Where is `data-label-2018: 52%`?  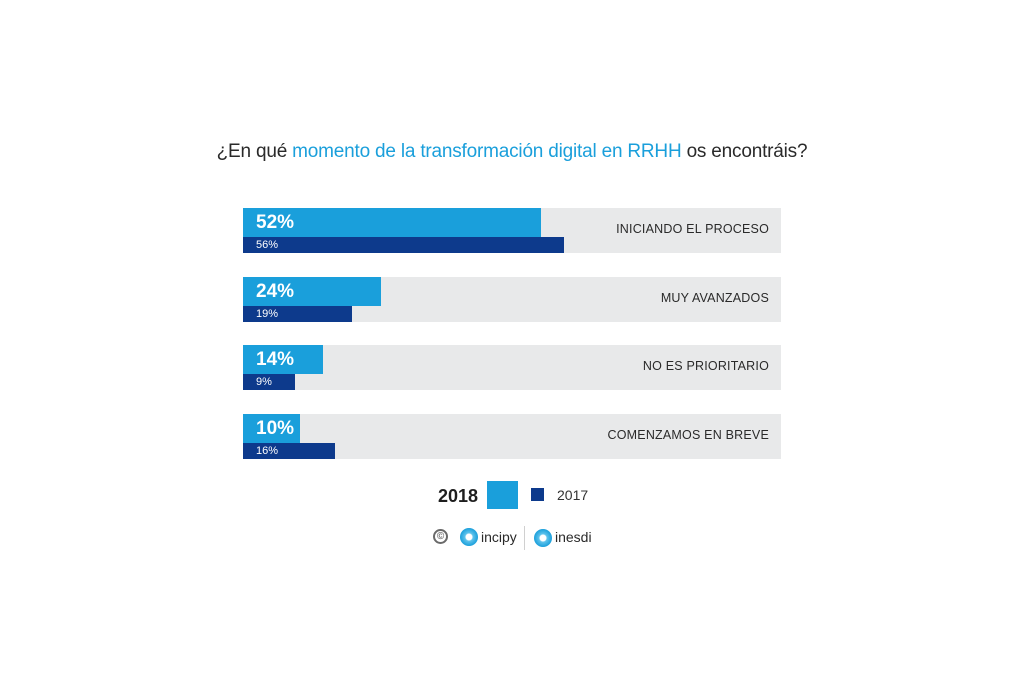 data-label-2018: 52% is located at coordinates (275, 222).